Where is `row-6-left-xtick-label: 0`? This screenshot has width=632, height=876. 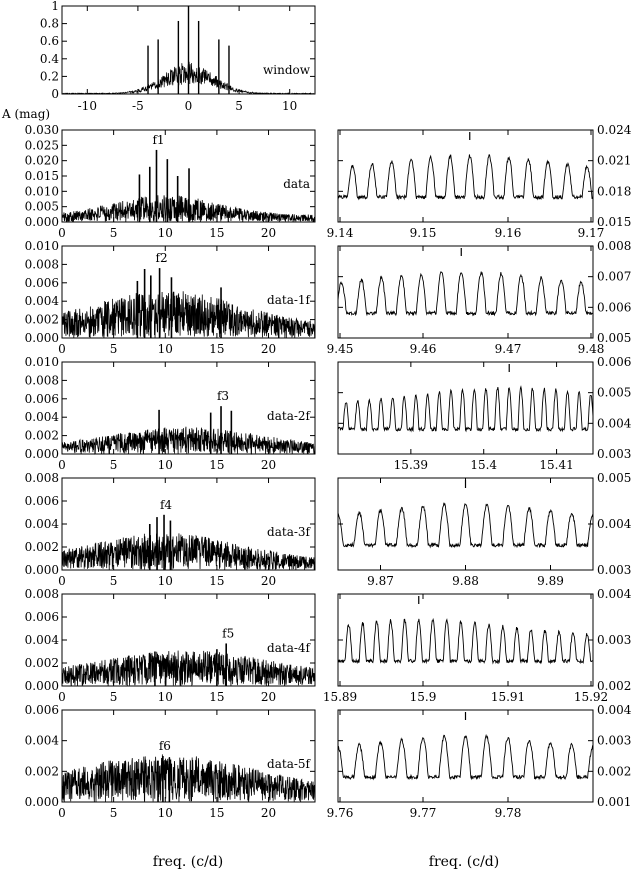 row-6-left-xtick-label: 0 is located at coordinates (62, 813).